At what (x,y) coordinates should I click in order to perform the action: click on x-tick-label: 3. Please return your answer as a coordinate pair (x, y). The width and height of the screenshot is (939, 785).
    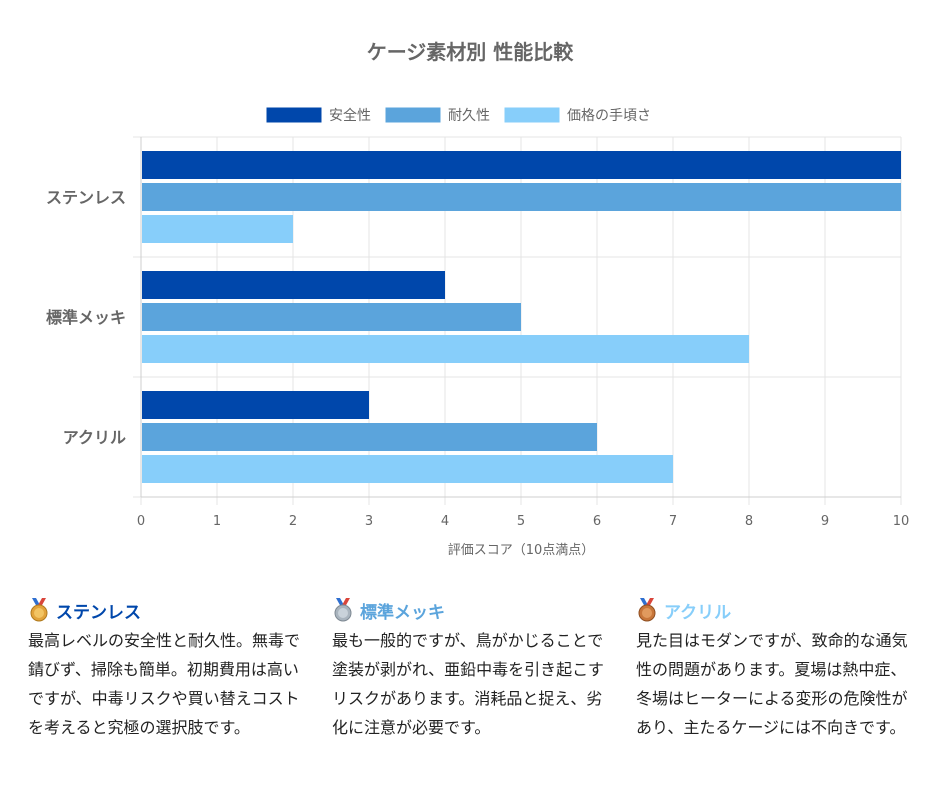
    Looking at the image, I should click on (369, 521).